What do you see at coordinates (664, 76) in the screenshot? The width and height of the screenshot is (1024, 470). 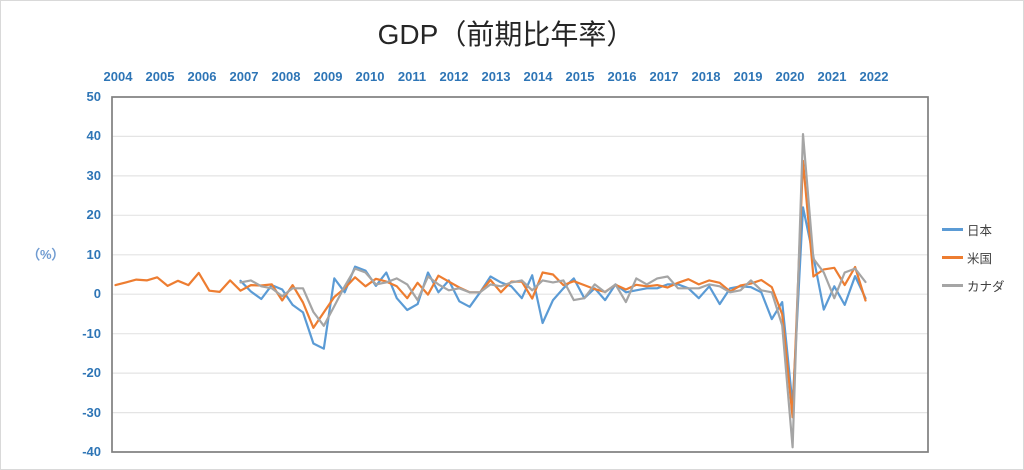 I see `x-tick-label-2017: 2017` at bounding box center [664, 76].